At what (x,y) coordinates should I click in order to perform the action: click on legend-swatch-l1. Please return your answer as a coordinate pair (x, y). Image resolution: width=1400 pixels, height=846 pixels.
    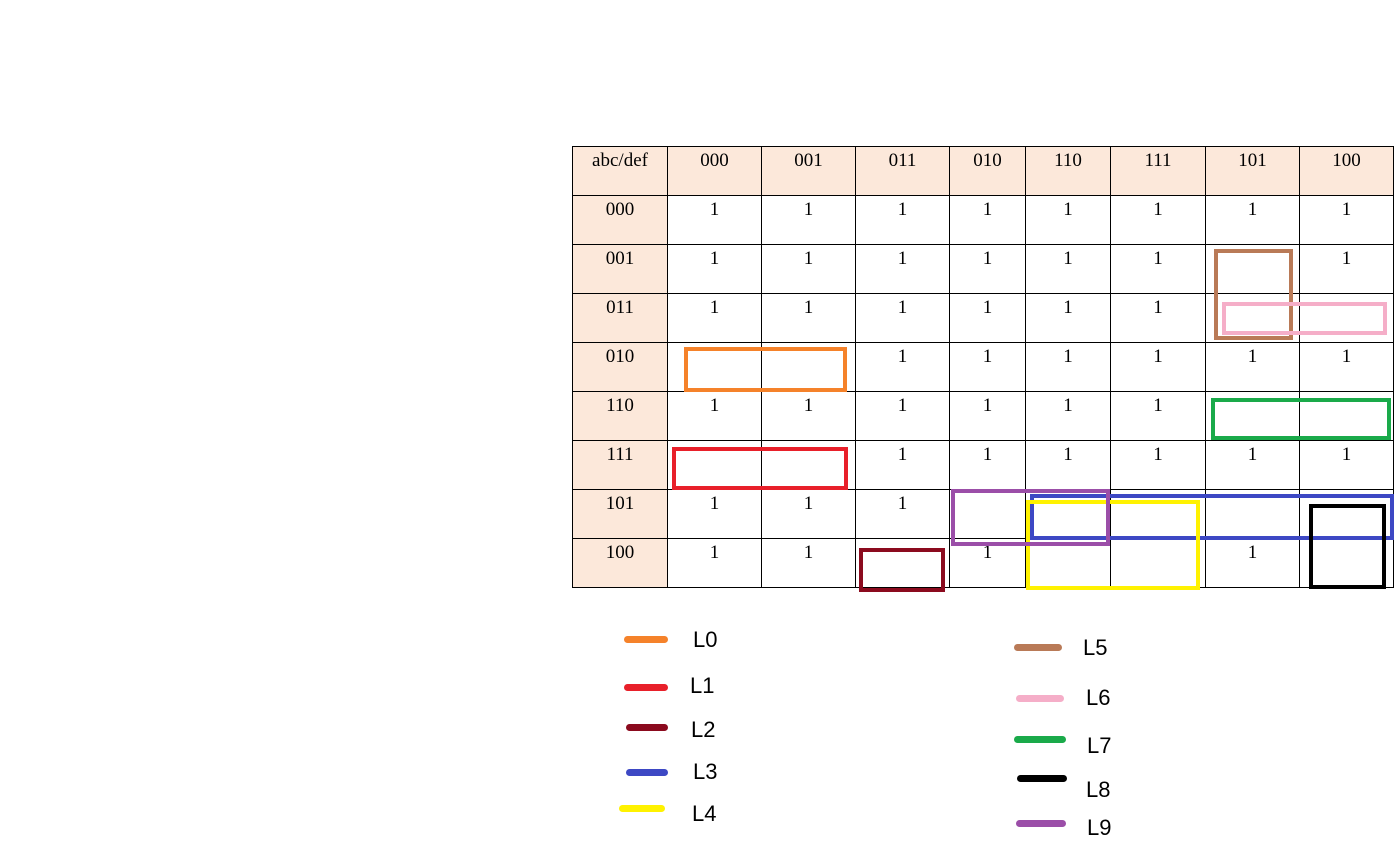
    Looking at the image, I should click on (646, 687).